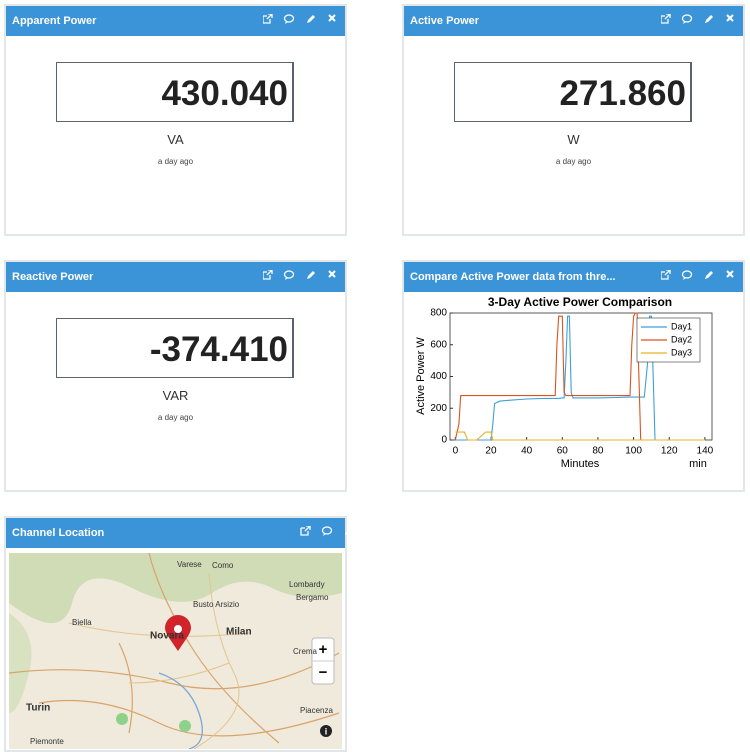  Describe the element at coordinates (223, 565) in the screenshot. I see `map-label: Como` at that location.